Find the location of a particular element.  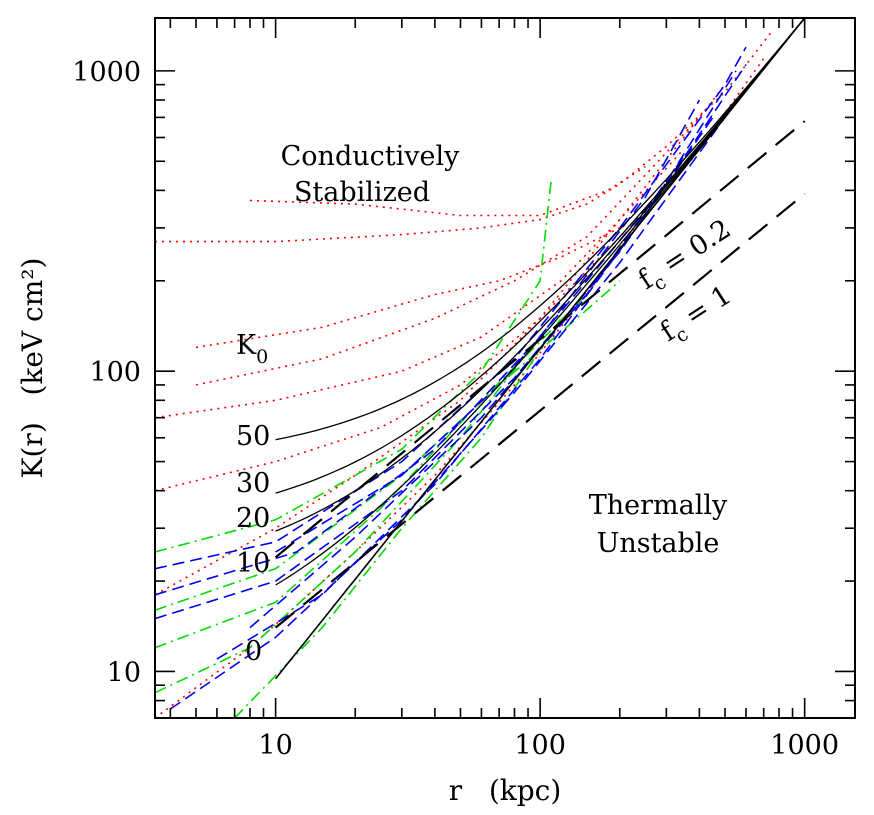

model-label-0: 0 is located at coordinates (253, 651).